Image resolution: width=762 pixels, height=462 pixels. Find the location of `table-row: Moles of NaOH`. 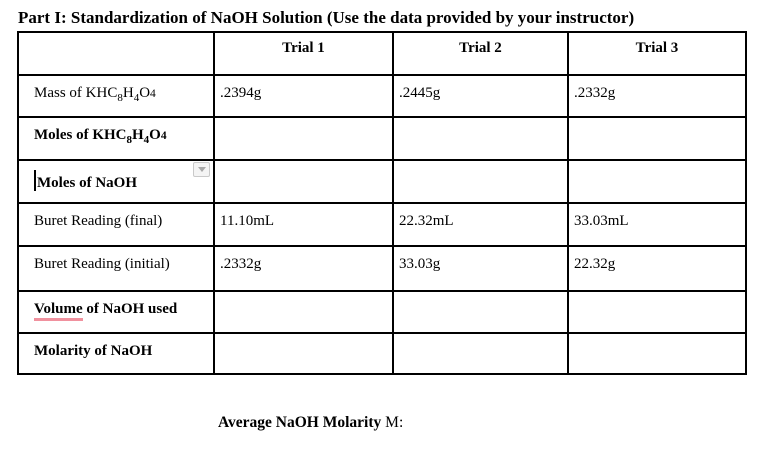

table-row: Moles of NaOH is located at coordinates (382, 181).